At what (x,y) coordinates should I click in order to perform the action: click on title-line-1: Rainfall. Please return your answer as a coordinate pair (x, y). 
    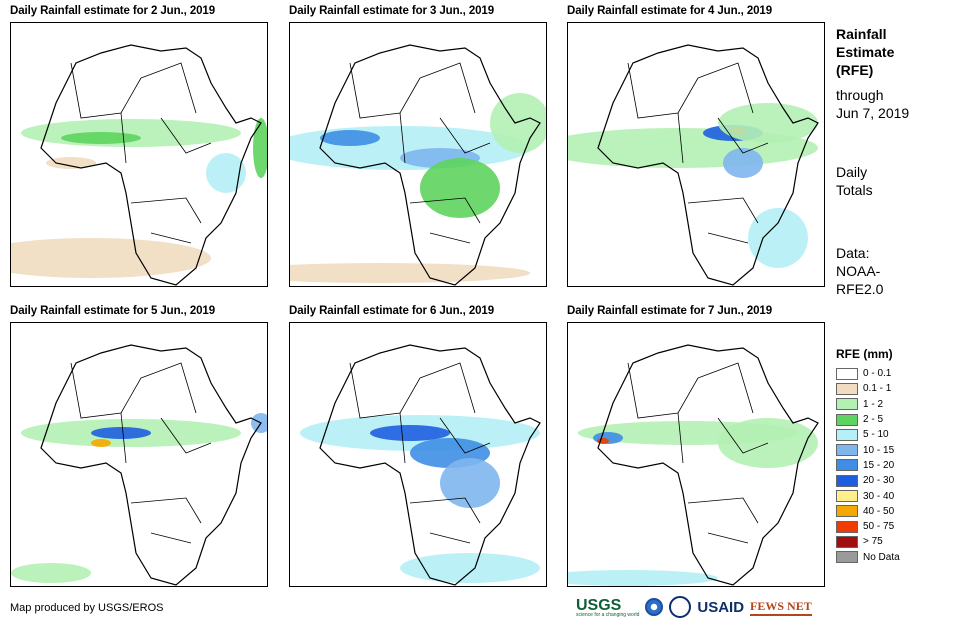
    Looking at the image, I should click on (861, 34).